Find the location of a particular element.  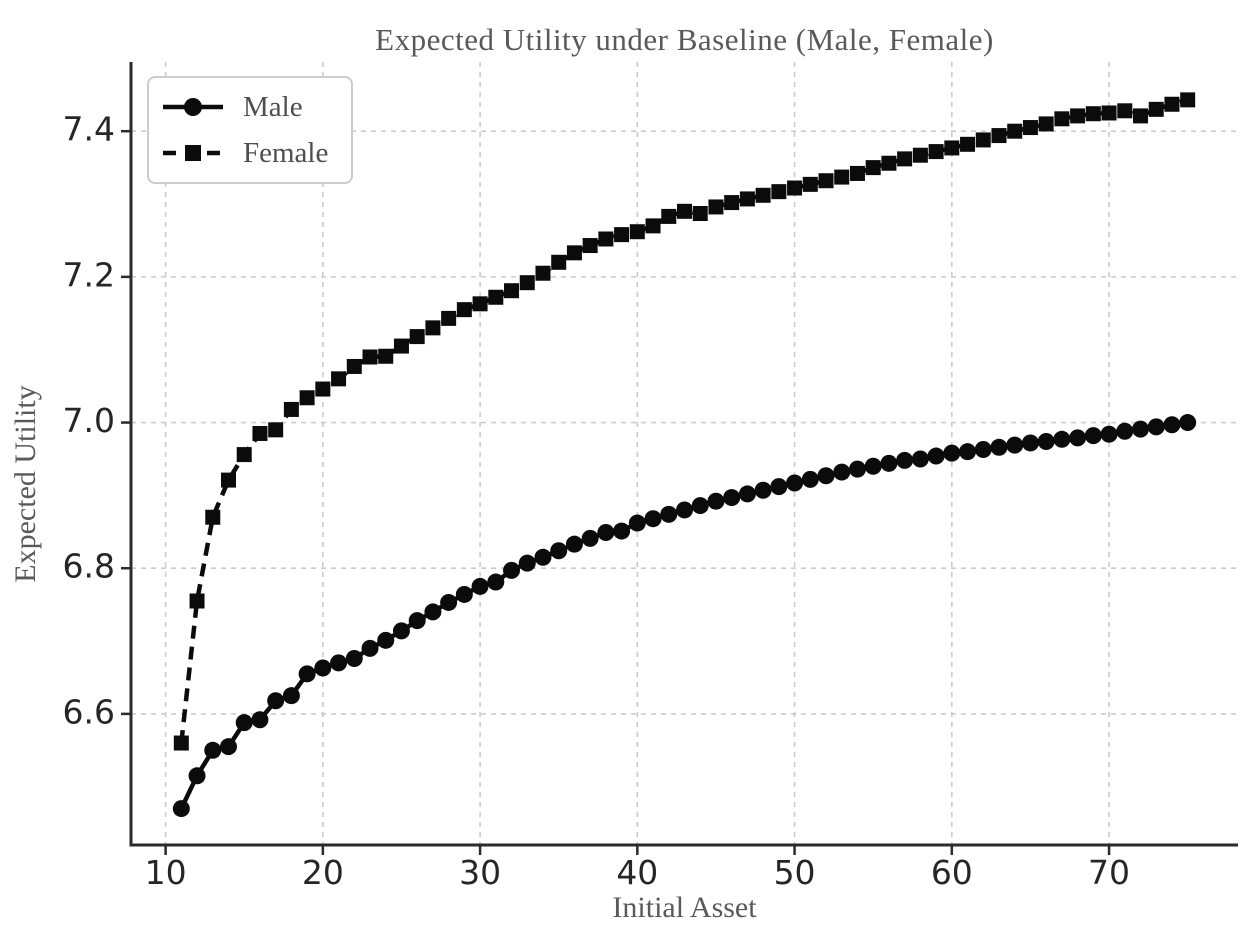

x-tick-label: 70 is located at coordinates (1109, 872).